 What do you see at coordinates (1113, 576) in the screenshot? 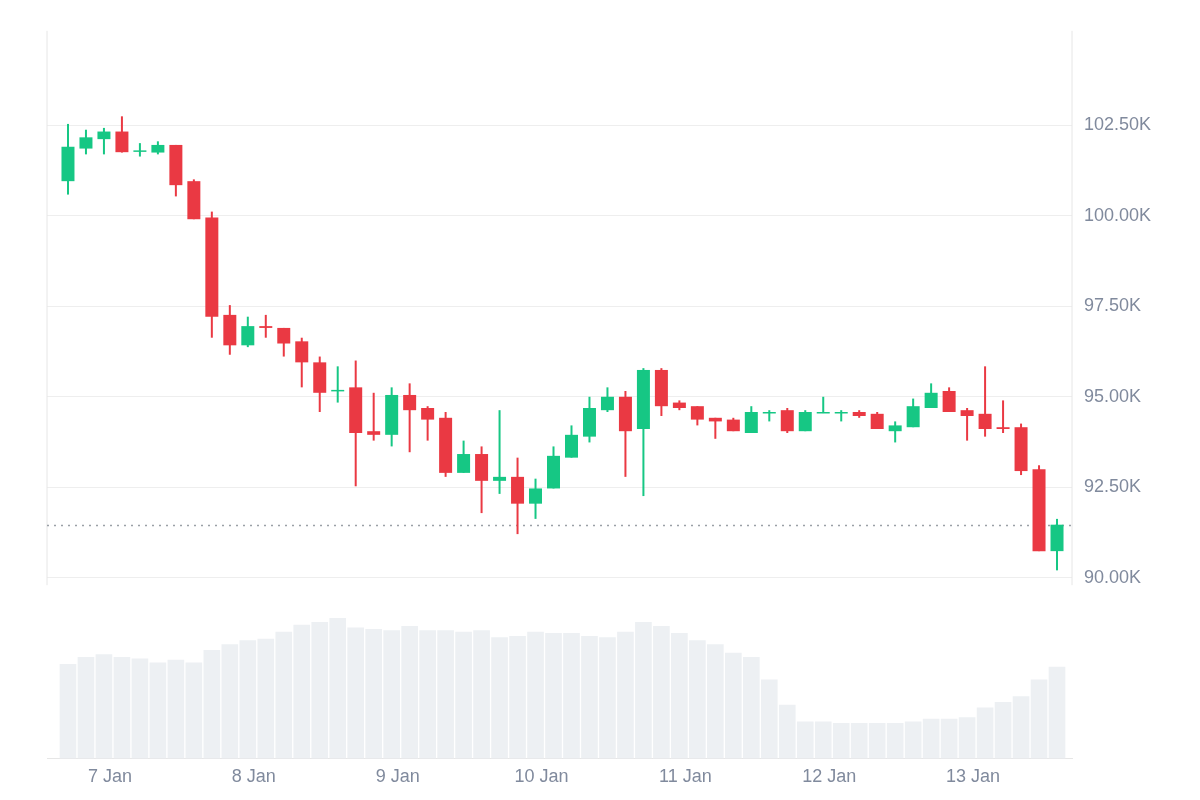
I see `y-tick-label: 90.00K` at bounding box center [1113, 576].